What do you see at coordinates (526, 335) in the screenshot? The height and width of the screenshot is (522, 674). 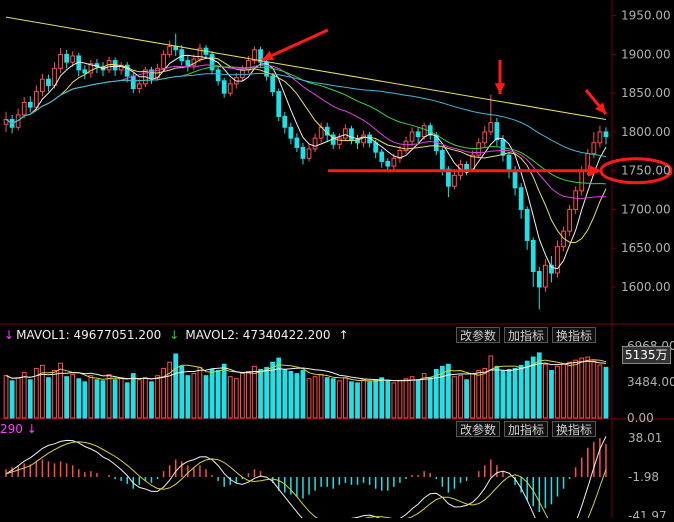 I see `volume-add-indicator-button: 加指标` at bounding box center [526, 335].